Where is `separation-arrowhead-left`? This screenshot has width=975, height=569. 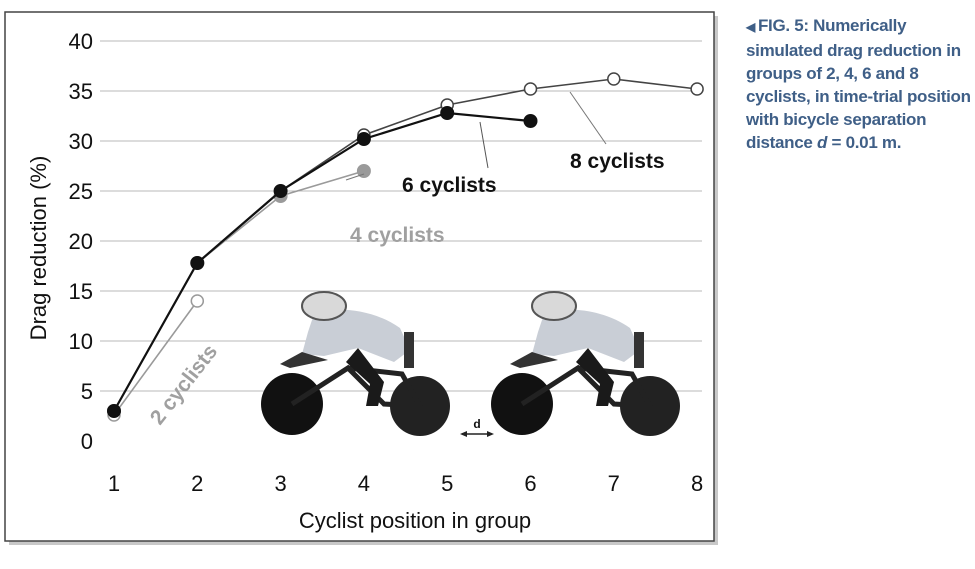 separation-arrowhead-left is located at coordinates (463, 434).